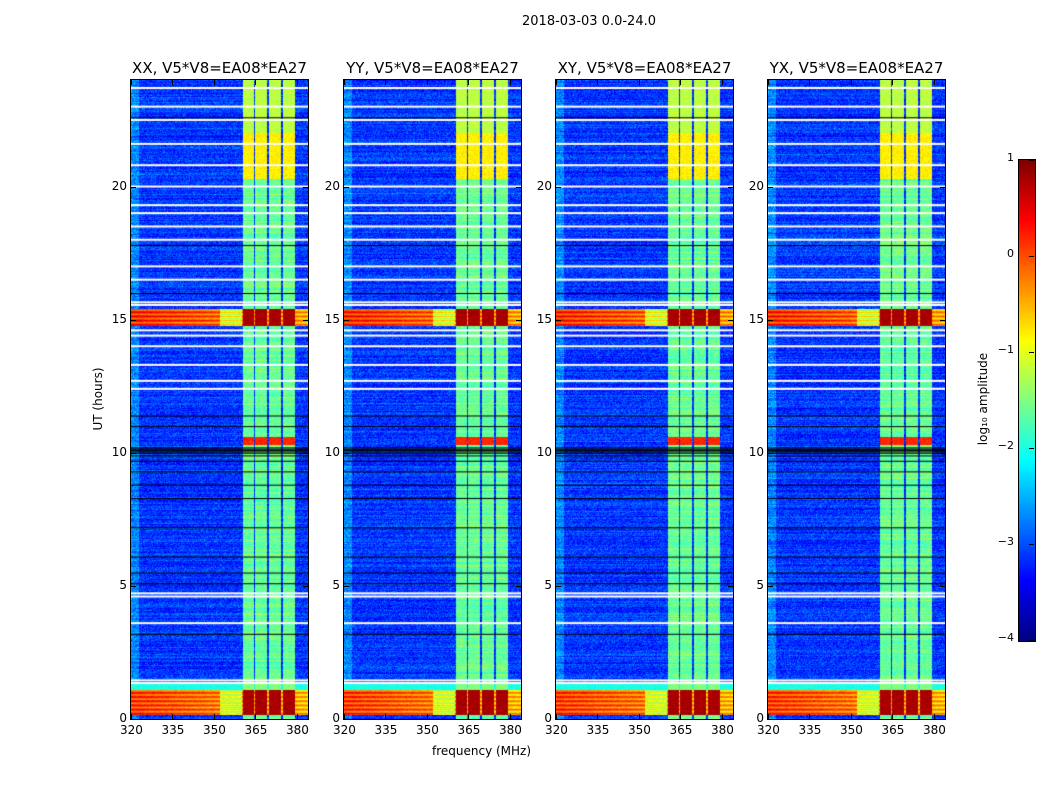 The width and height of the screenshot is (1050, 800). I want to click on colorbar-tick-label: 0, so click(1010, 253).